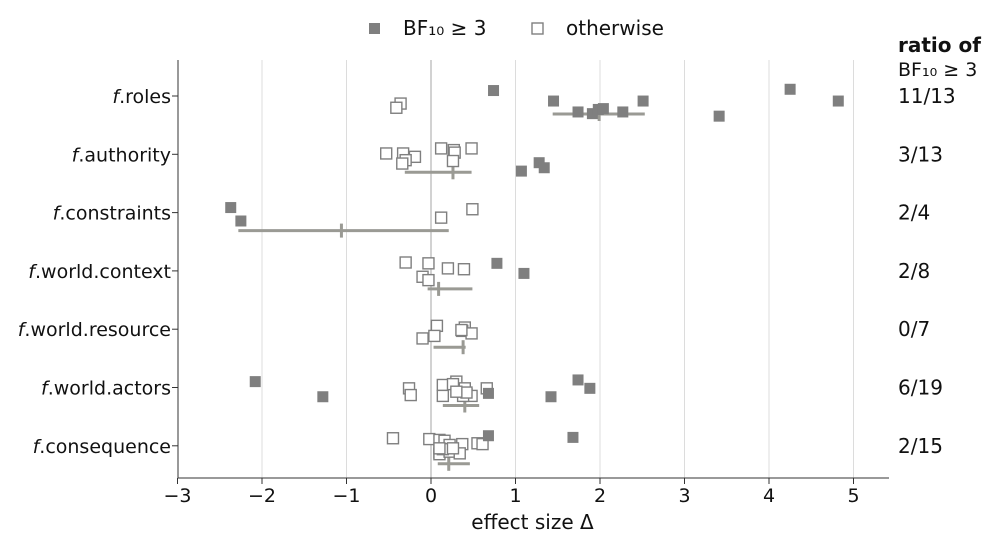  What do you see at coordinates (914, 271) in the screenshot?
I see `ratio-value: 2/8` at bounding box center [914, 271].